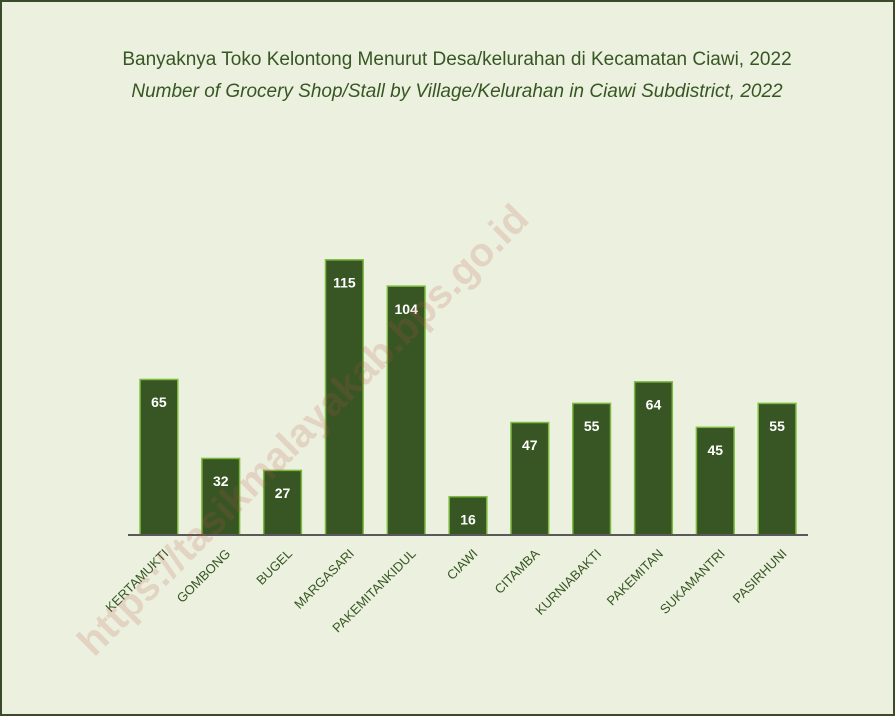 Image resolution: width=895 pixels, height=716 pixels. I want to click on value-label: 104, so click(407, 309).